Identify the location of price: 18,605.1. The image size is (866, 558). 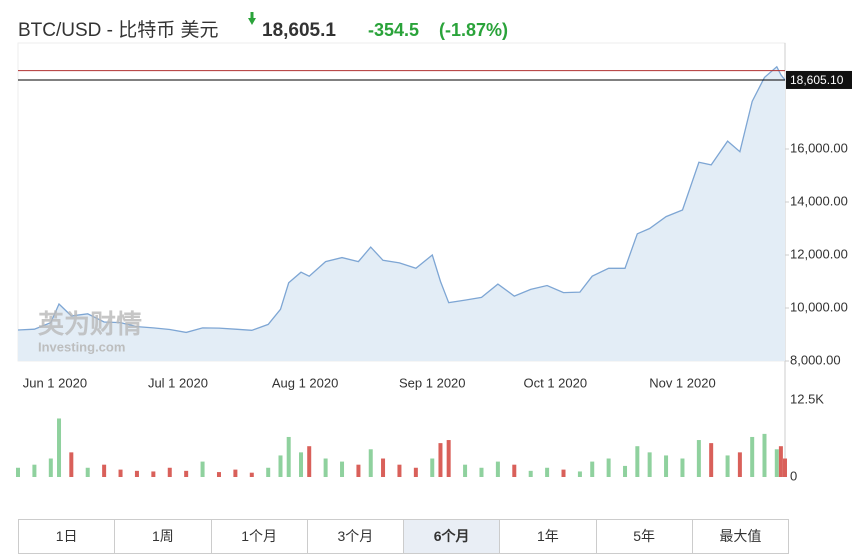
(299, 30).